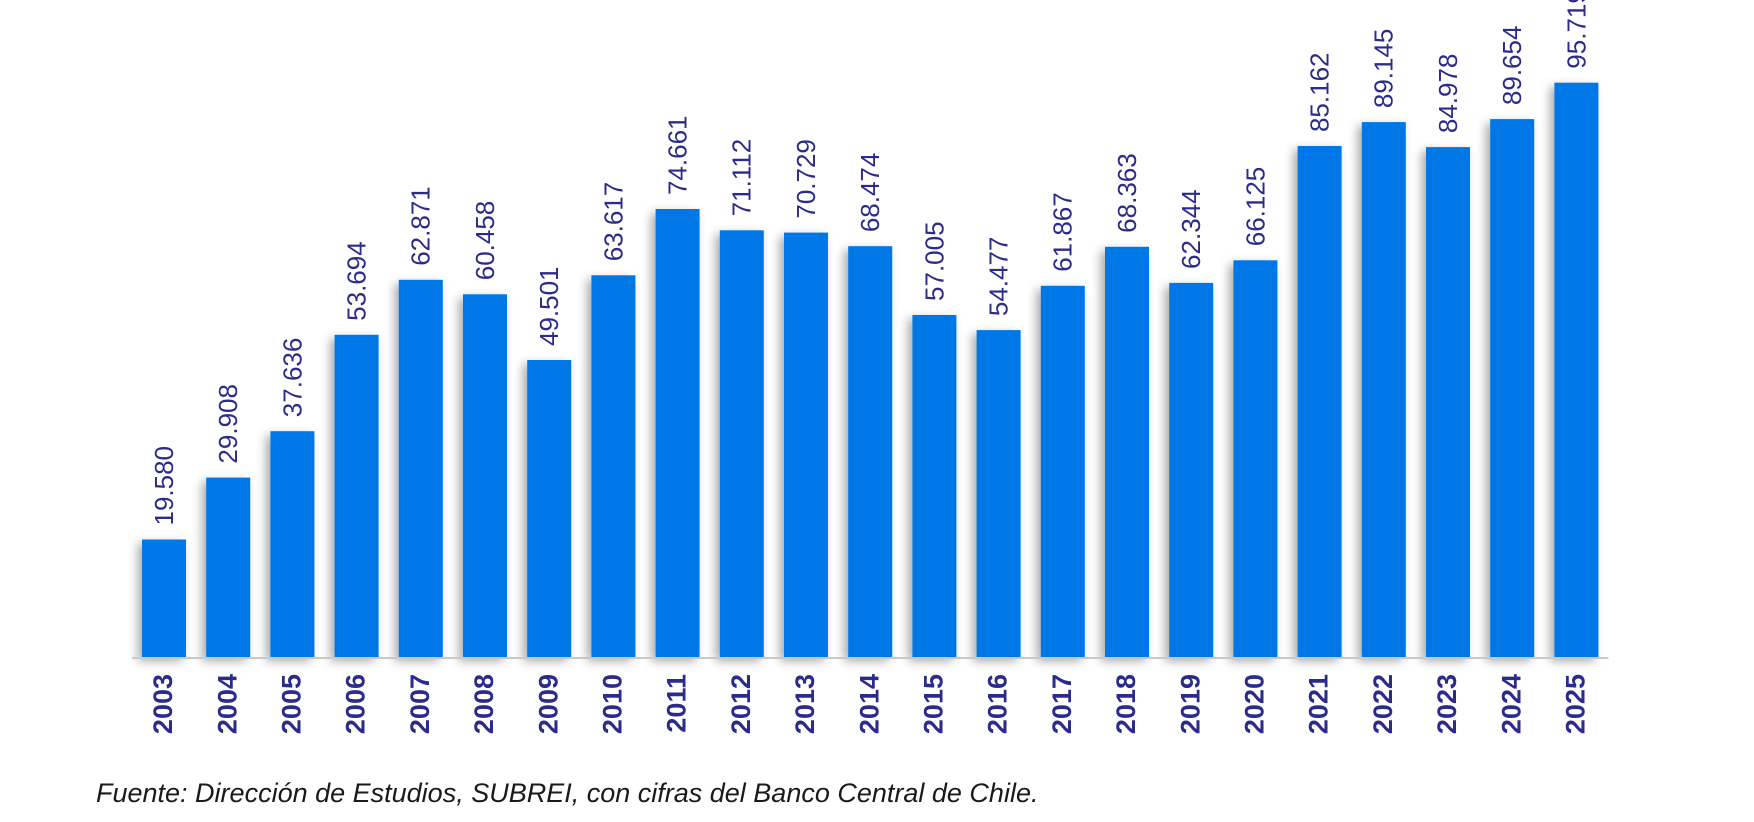  Describe the element at coordinates (549, 306) in the screenshot. I see `value-label-2009: 49.501` at that location.